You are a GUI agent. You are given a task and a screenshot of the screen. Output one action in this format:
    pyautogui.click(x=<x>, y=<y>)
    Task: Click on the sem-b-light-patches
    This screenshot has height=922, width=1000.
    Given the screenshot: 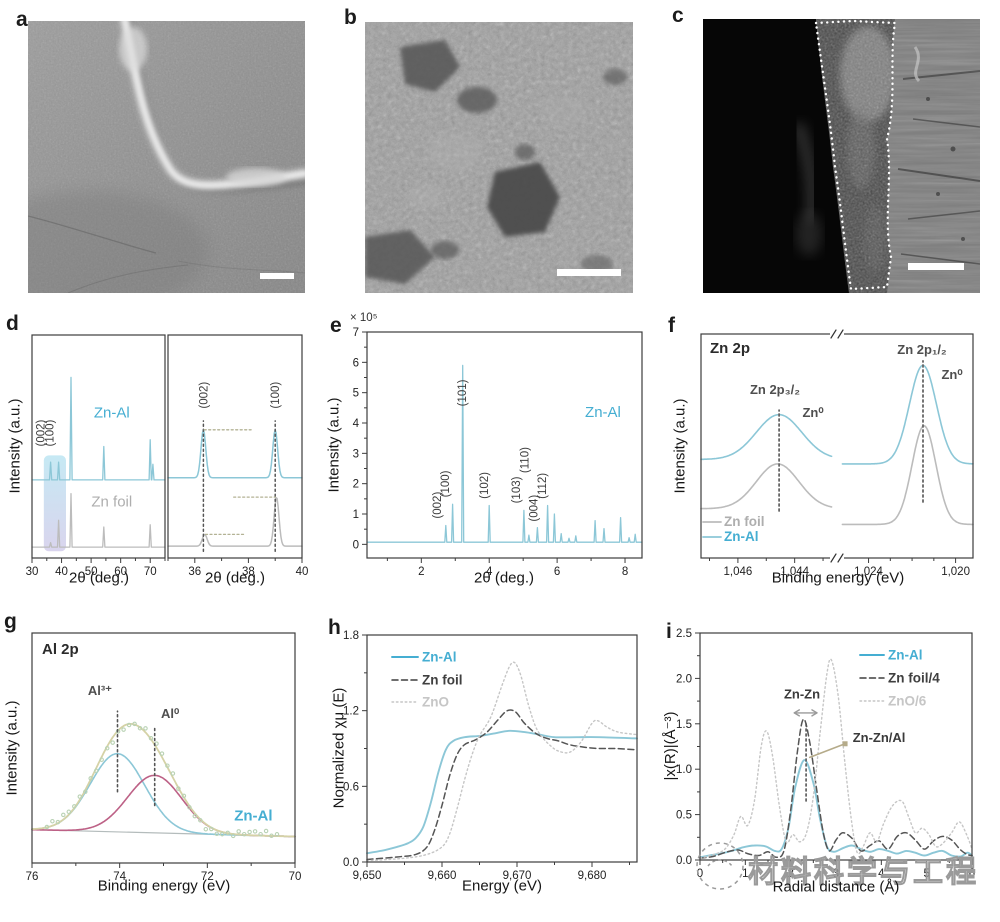 What is the action you would take?
    pyautogui.click(x=498, y=152)
    